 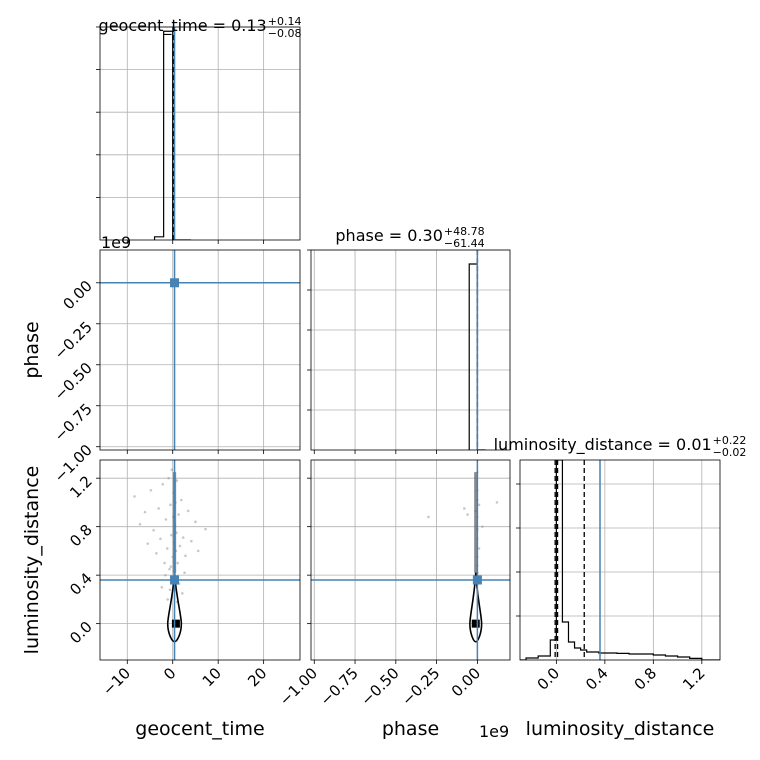 I want to click on title-upper-error: +0.22, so click(x=730, y=440).